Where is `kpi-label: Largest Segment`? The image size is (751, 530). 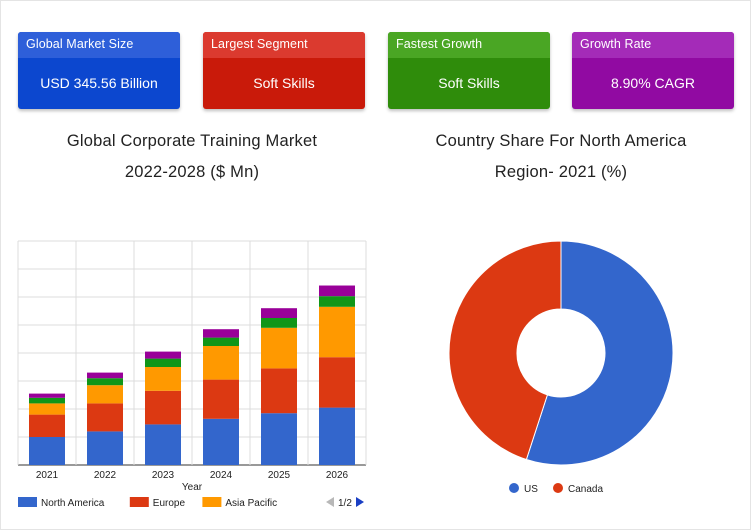
kpi-label: Largest Segment is located at coordinates (259, 44).